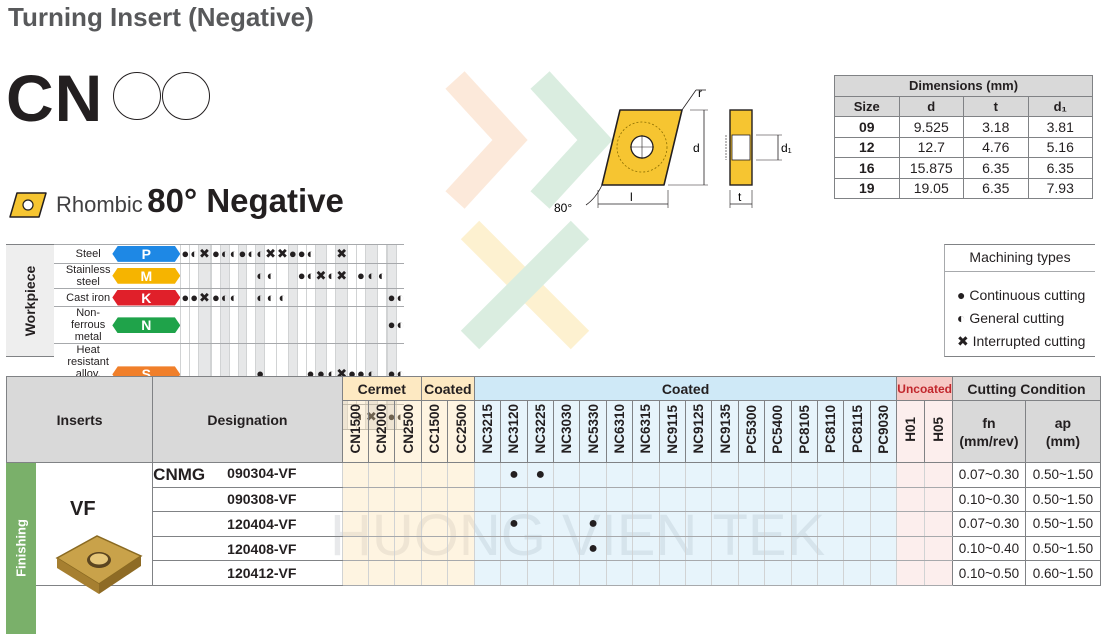 The height and width of the screenshot is (634, 1101). Describe the element at coordinates (646, 431) in the screenshot. I see `grade-nc6315: NC6315` at that location.